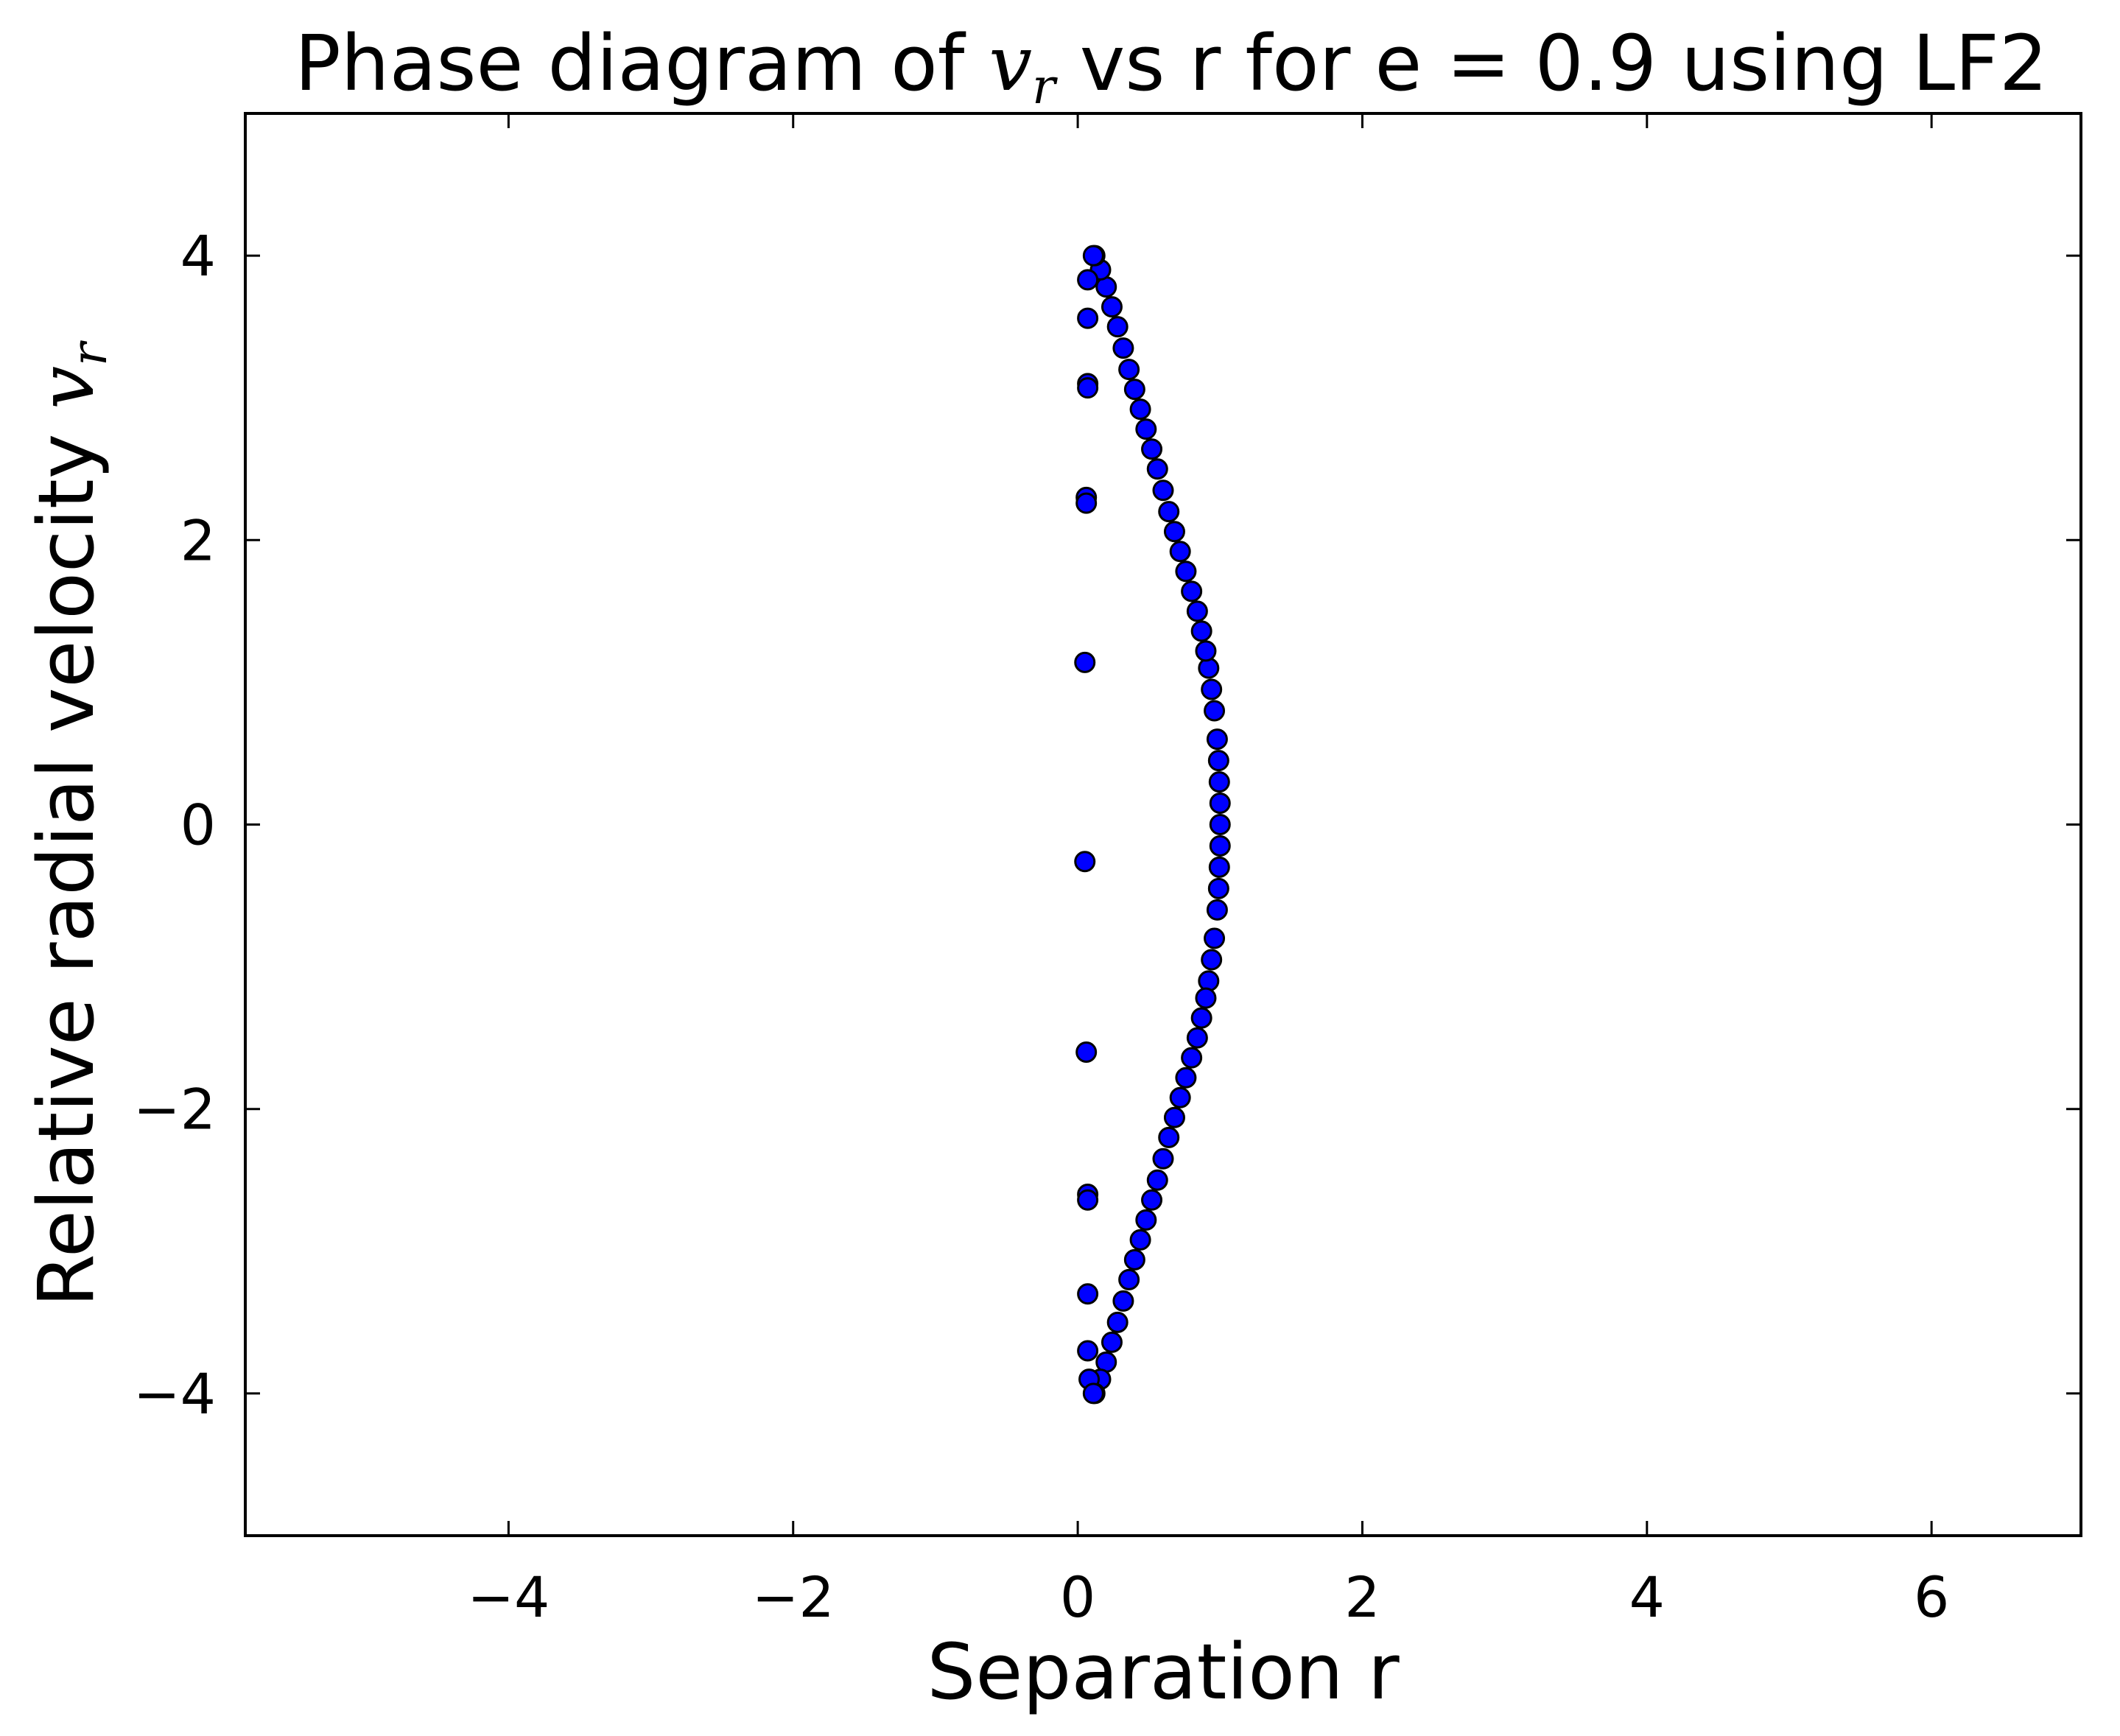 The width and height of the screenshot is (2120, 1736). Describe the element at coordinates (69, 823) in the screenshot. I see `y-axis-label: Relative radial velocity vr` at that location.